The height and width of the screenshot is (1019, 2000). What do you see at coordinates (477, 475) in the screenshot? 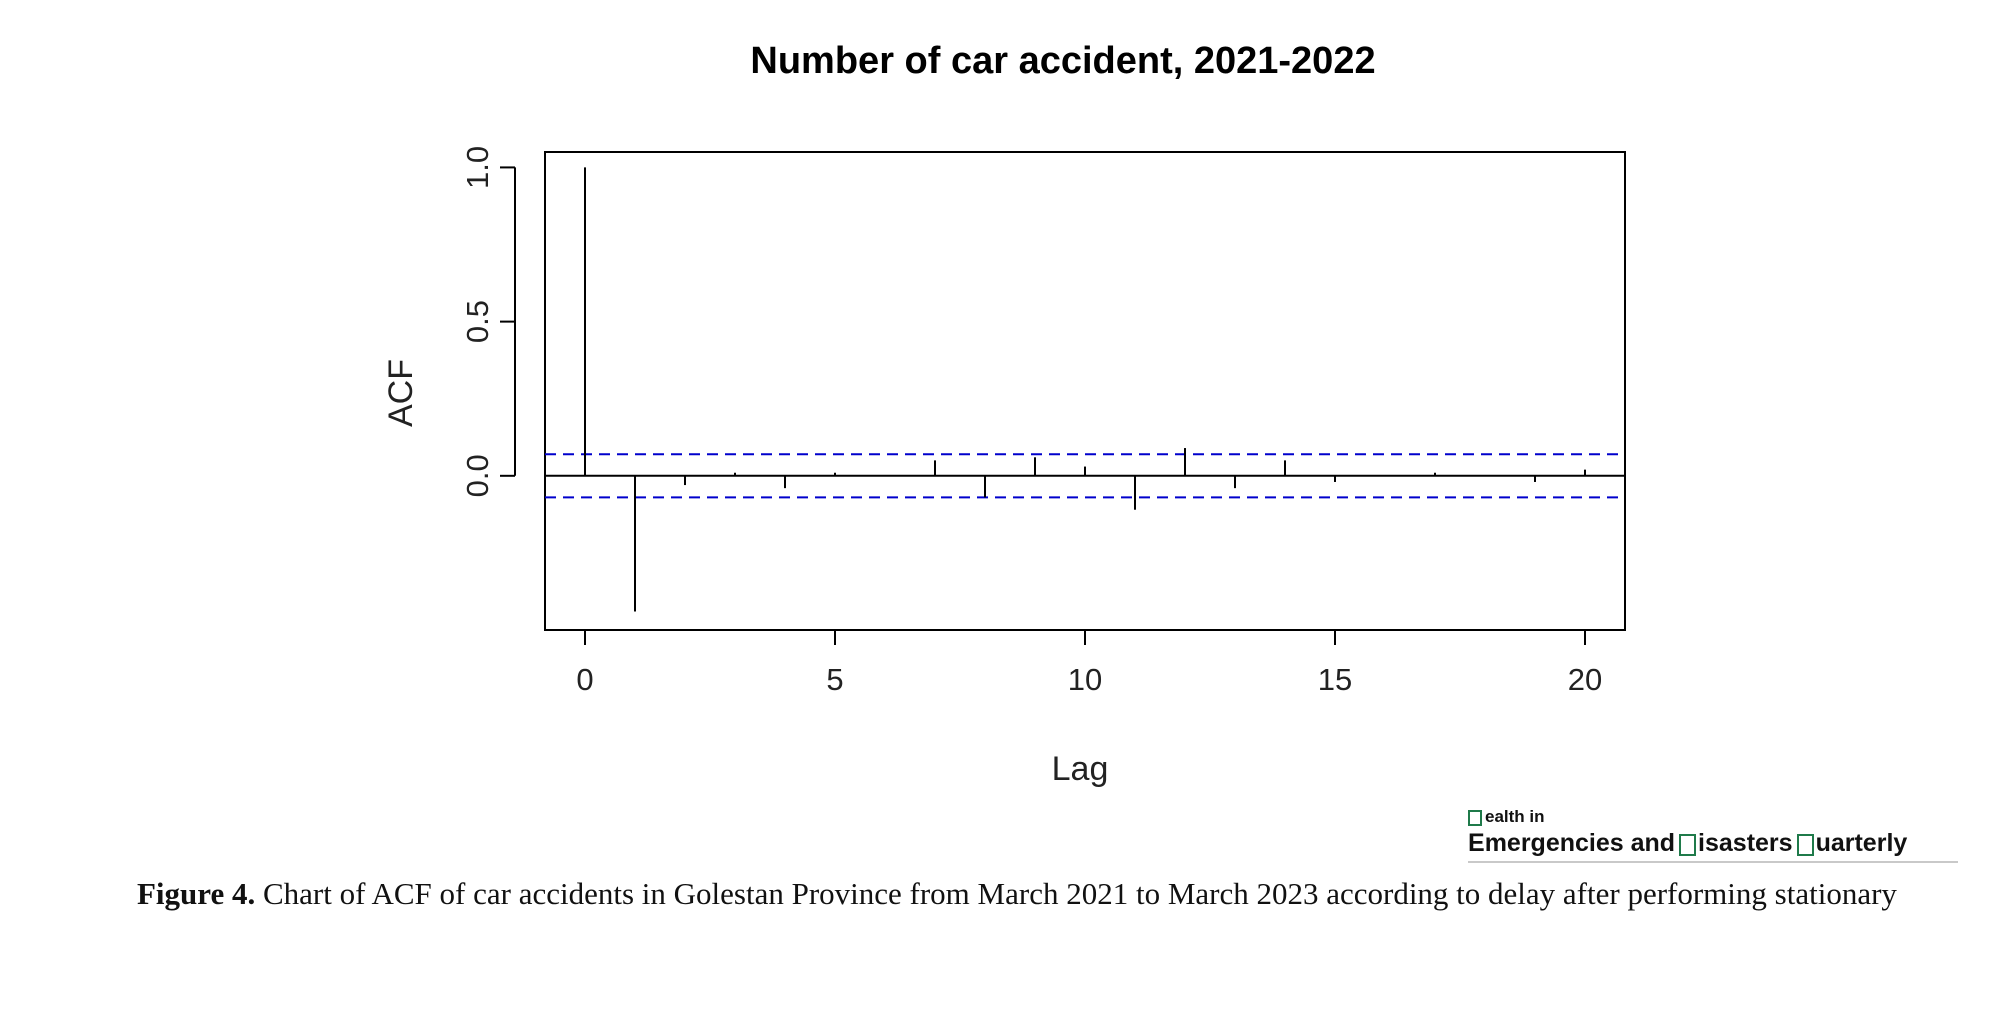
I see `y-tick-label-0: 0.0` at bounding box center [477, 475].